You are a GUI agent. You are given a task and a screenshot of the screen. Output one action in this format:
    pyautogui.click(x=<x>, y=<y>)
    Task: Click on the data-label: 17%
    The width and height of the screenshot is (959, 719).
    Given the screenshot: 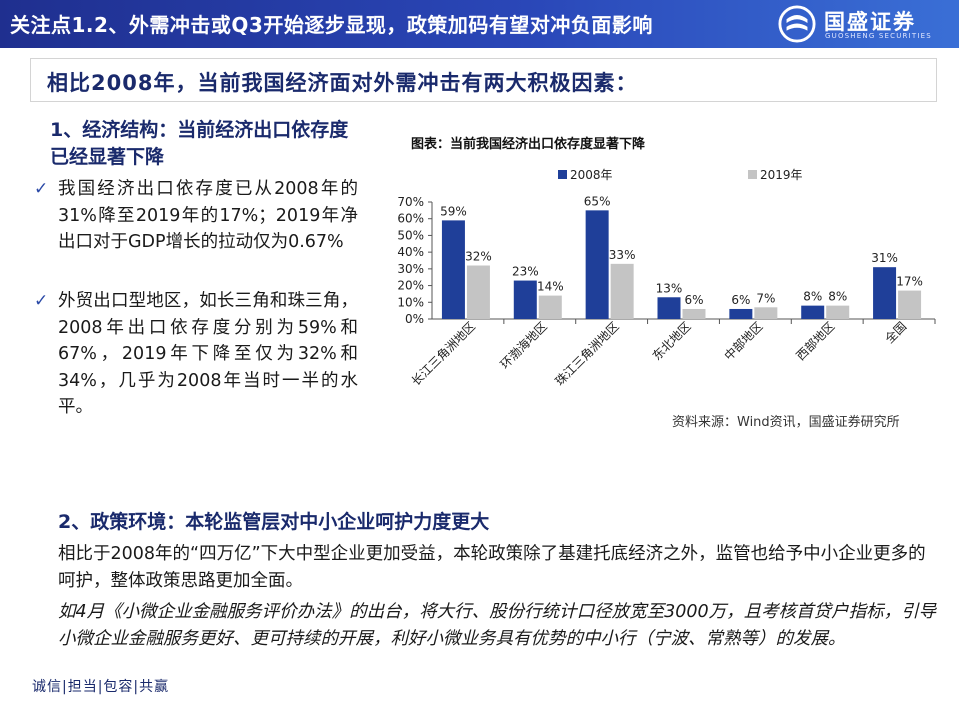 What is the action you would take?
    pyautogui.click(x=909, y=282)
    